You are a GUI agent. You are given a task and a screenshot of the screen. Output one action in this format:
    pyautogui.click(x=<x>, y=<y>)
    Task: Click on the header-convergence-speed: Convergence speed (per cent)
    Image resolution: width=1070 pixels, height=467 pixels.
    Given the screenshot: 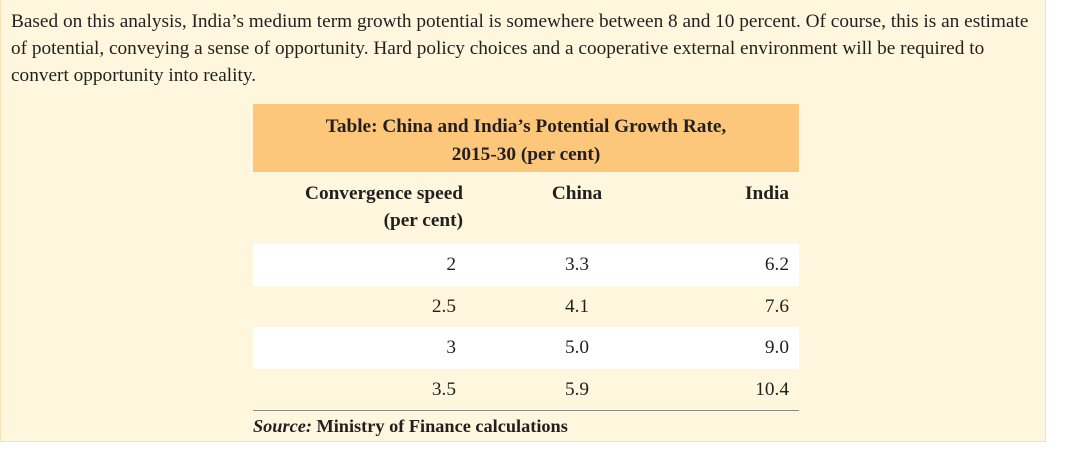 What is the action you would take?
    pyautogui.click(x=358, y=207)
    